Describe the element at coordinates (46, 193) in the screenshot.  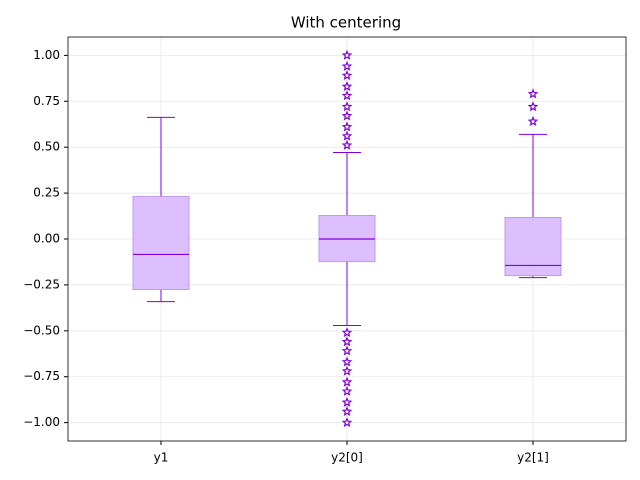
I see `y-tick-label: 0.25` at that location.